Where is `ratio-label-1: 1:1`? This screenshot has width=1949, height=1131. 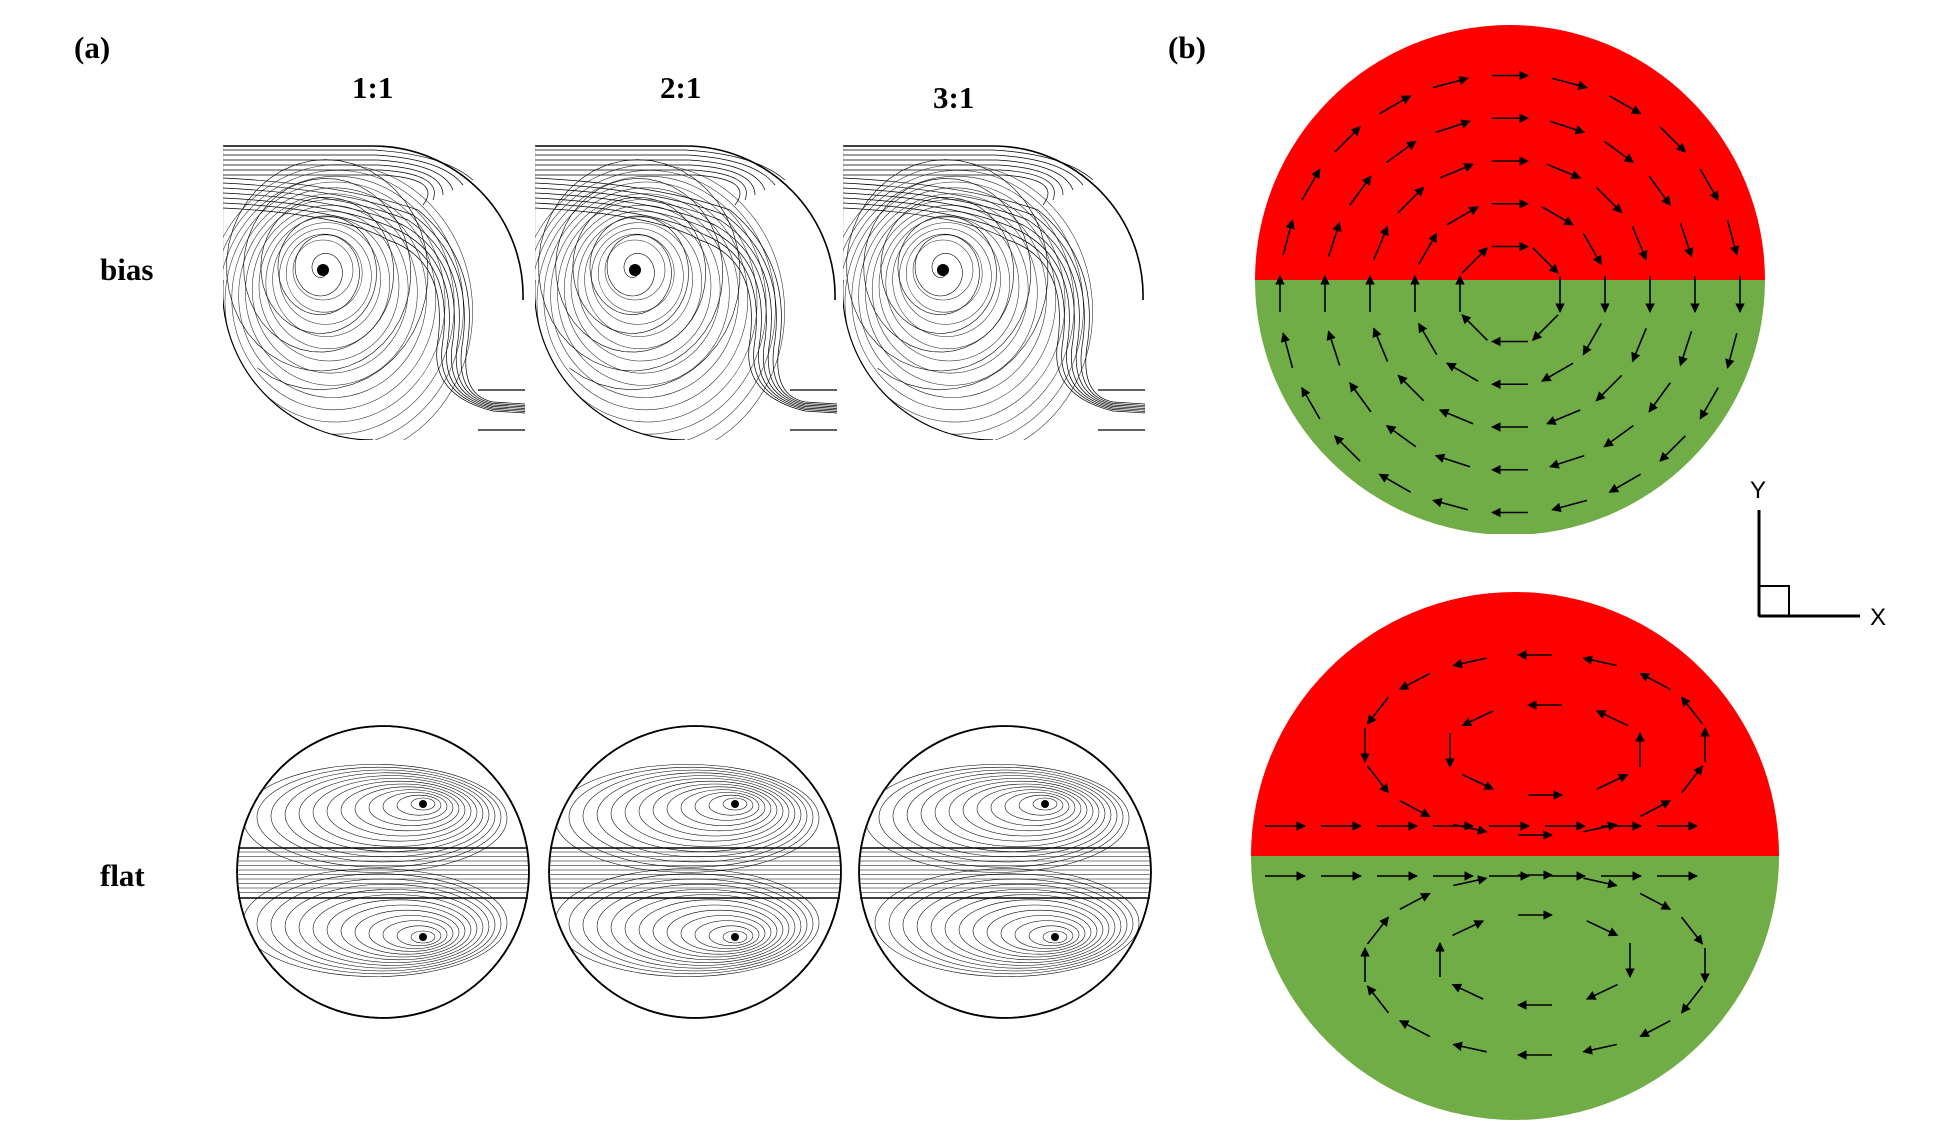
ratio-label-1: 1:1 is located at coordinates (373, 87).